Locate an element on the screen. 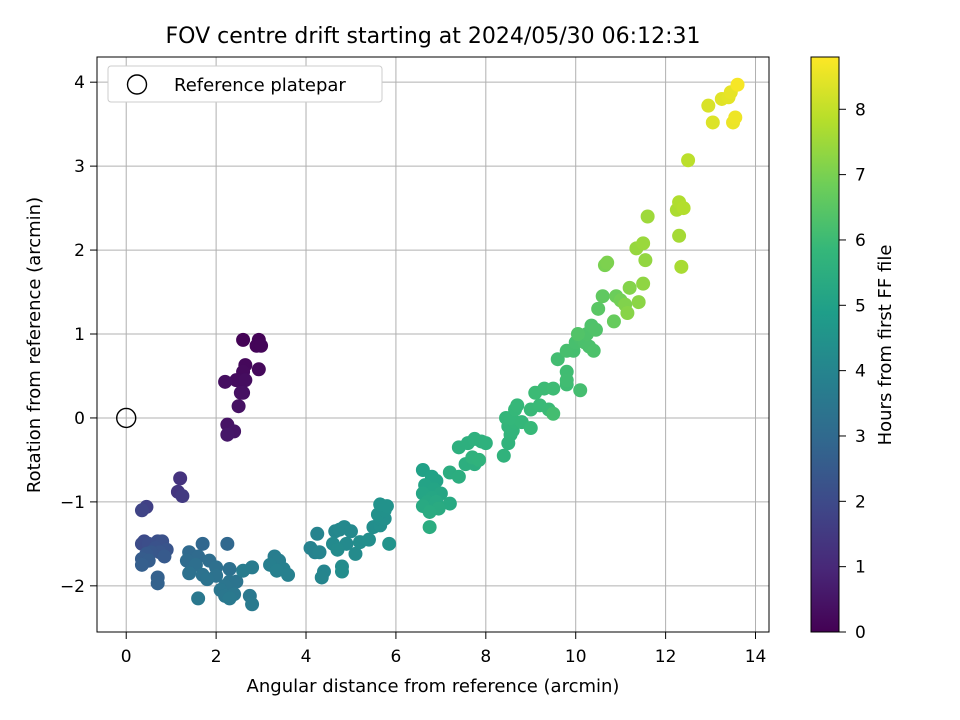 Image resolution: width=960 pixels, height=720 pixels. y-axis-label: Rotation from reference (arcmin) is located at coordinates (34, 345).